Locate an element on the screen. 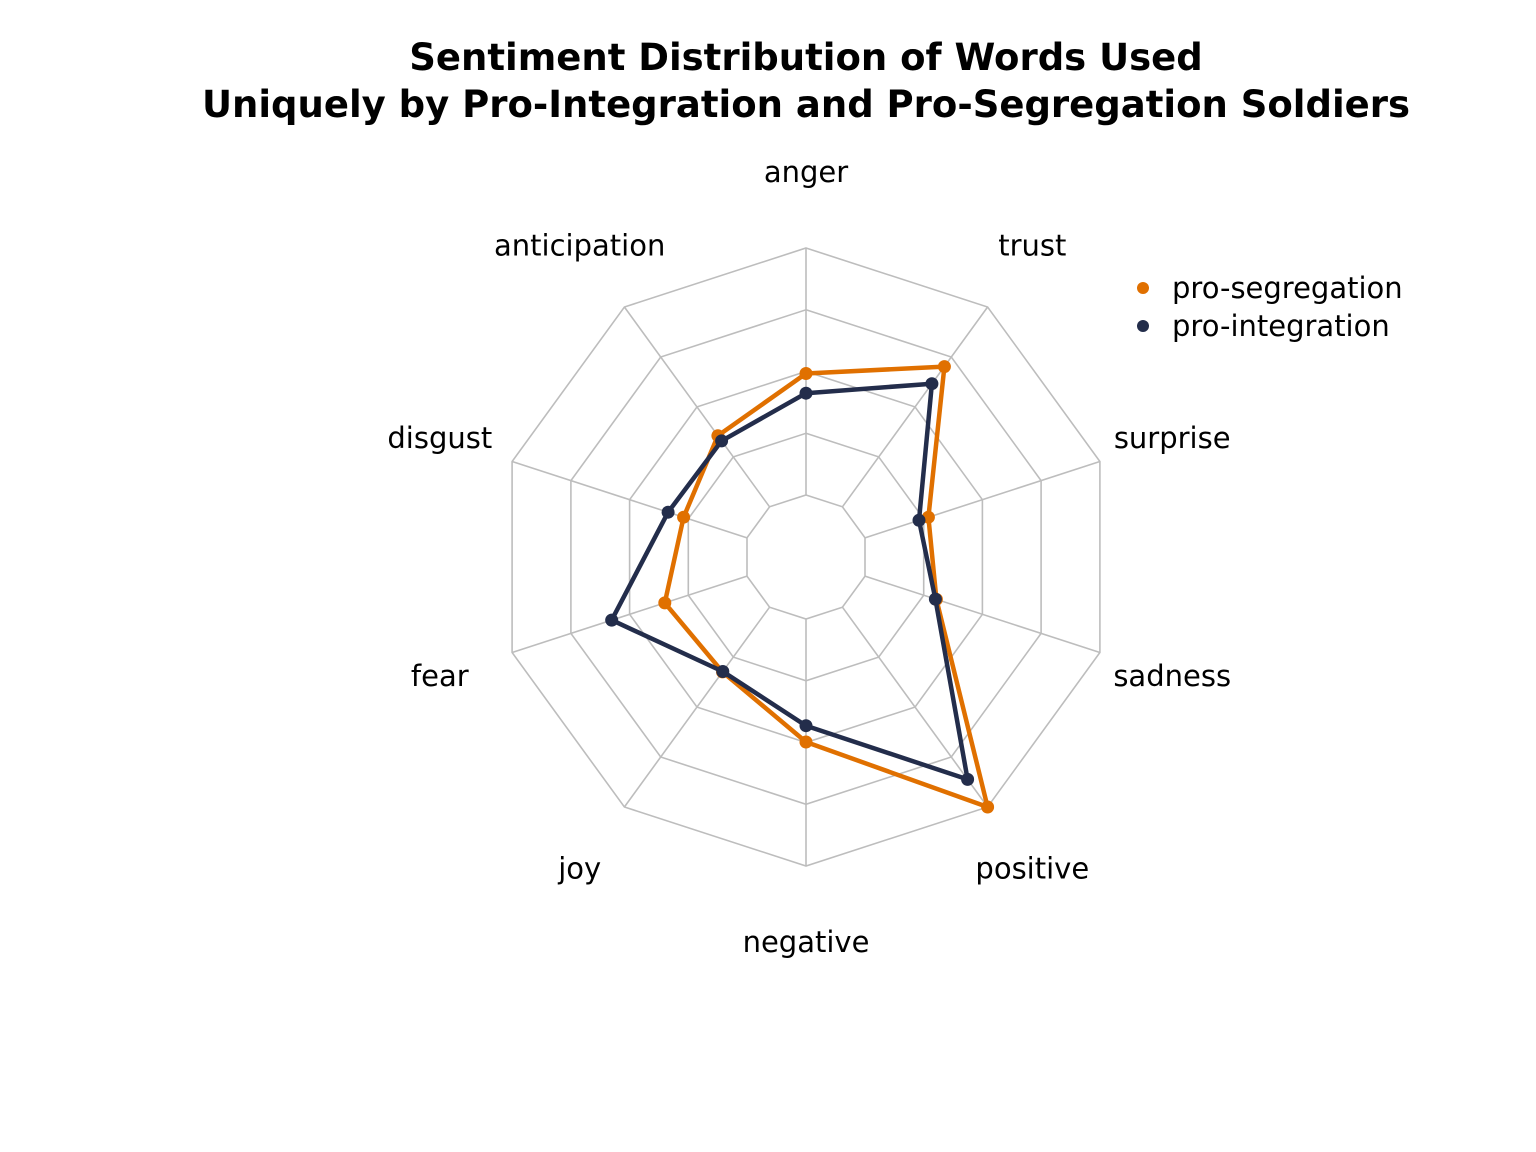 The height and width of the screenshot is (1152, 1536). series-pro-segregation is located at coordinates (826, 587).